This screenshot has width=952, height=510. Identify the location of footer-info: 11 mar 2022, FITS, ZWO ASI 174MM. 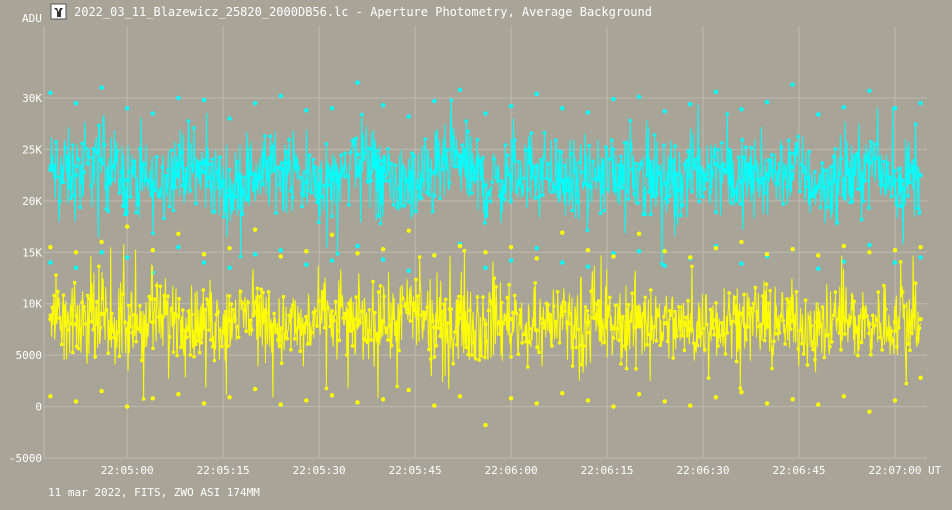
(154, 492).